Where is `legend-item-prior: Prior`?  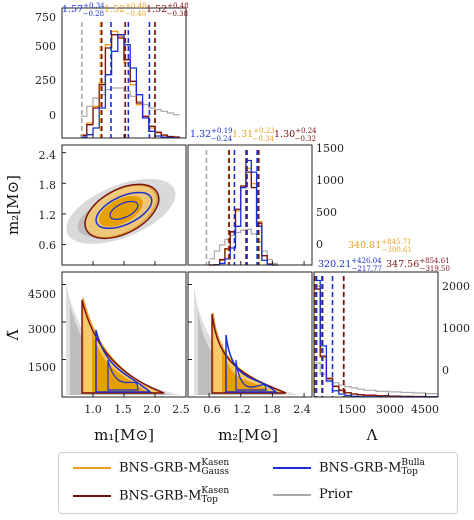
legend-item-prior: Prior is located at coordinates (312, 494).